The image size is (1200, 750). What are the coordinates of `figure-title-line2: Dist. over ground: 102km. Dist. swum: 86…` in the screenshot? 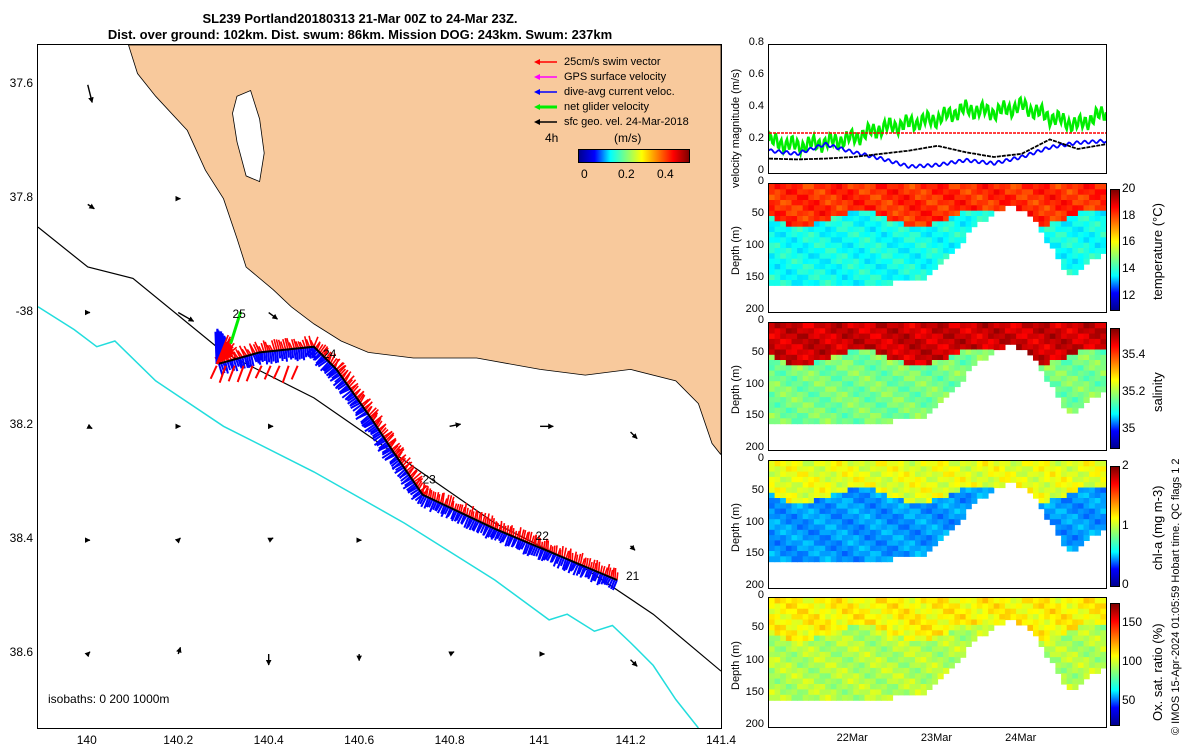 It's located at (360, 34).